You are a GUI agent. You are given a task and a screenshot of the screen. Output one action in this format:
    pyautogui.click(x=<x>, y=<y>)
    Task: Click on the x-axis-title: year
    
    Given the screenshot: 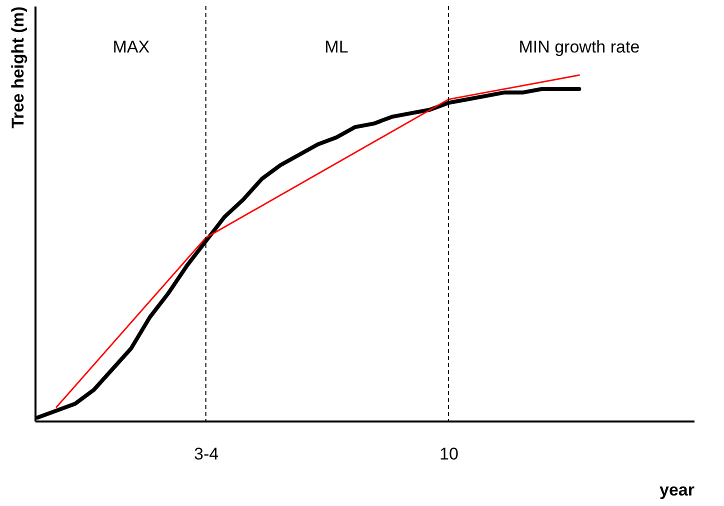 What is the action you would take?
    pyautogui.click(x=677, y=490)
    